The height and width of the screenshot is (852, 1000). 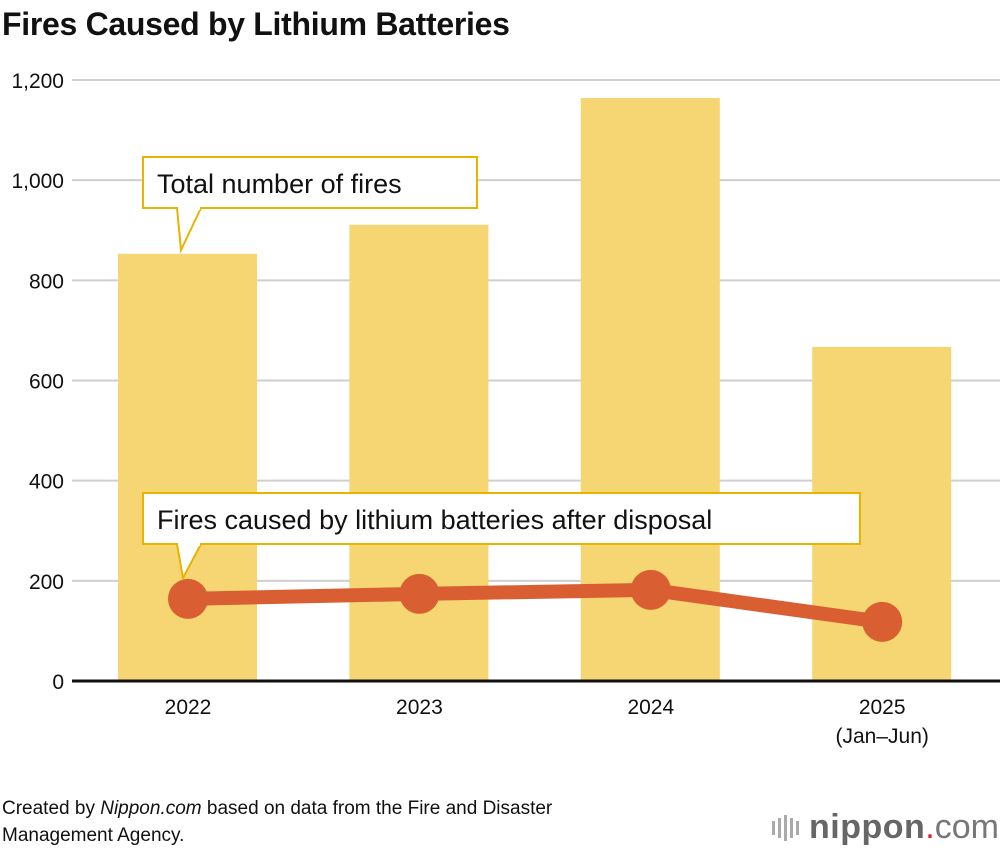 What do you see at coordinates (256, 24) in the screenshot?
I see `chart-title: Fires Caused by Lithium Batteries` at bounding box center [256, 24].